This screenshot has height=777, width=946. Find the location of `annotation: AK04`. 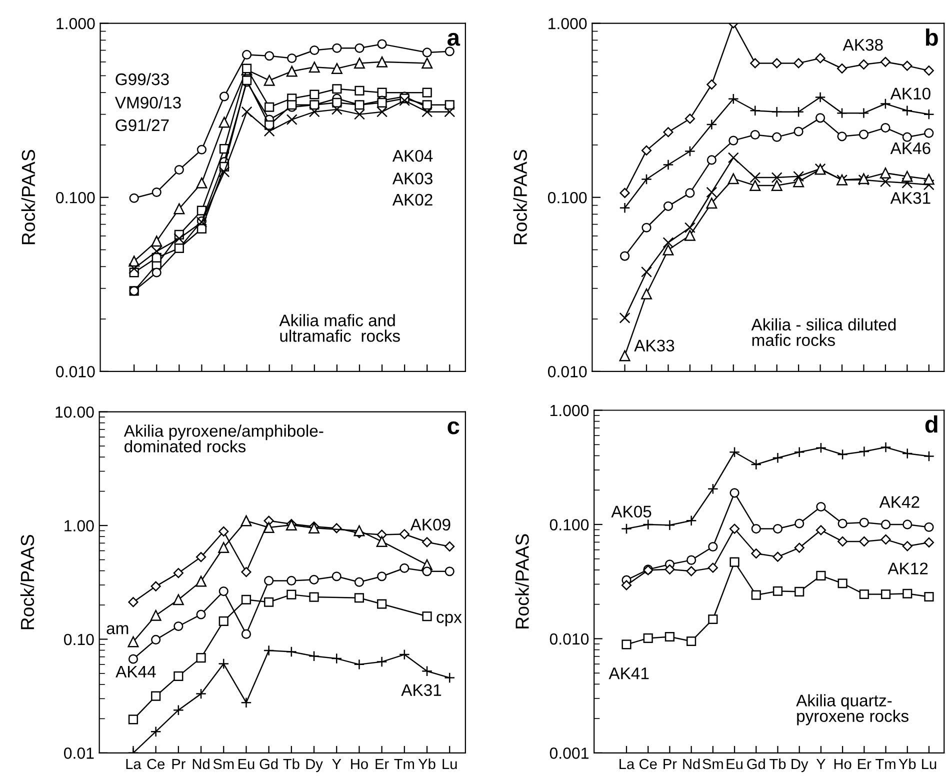

annotation: AK04 is located at coordinates (412, 156).